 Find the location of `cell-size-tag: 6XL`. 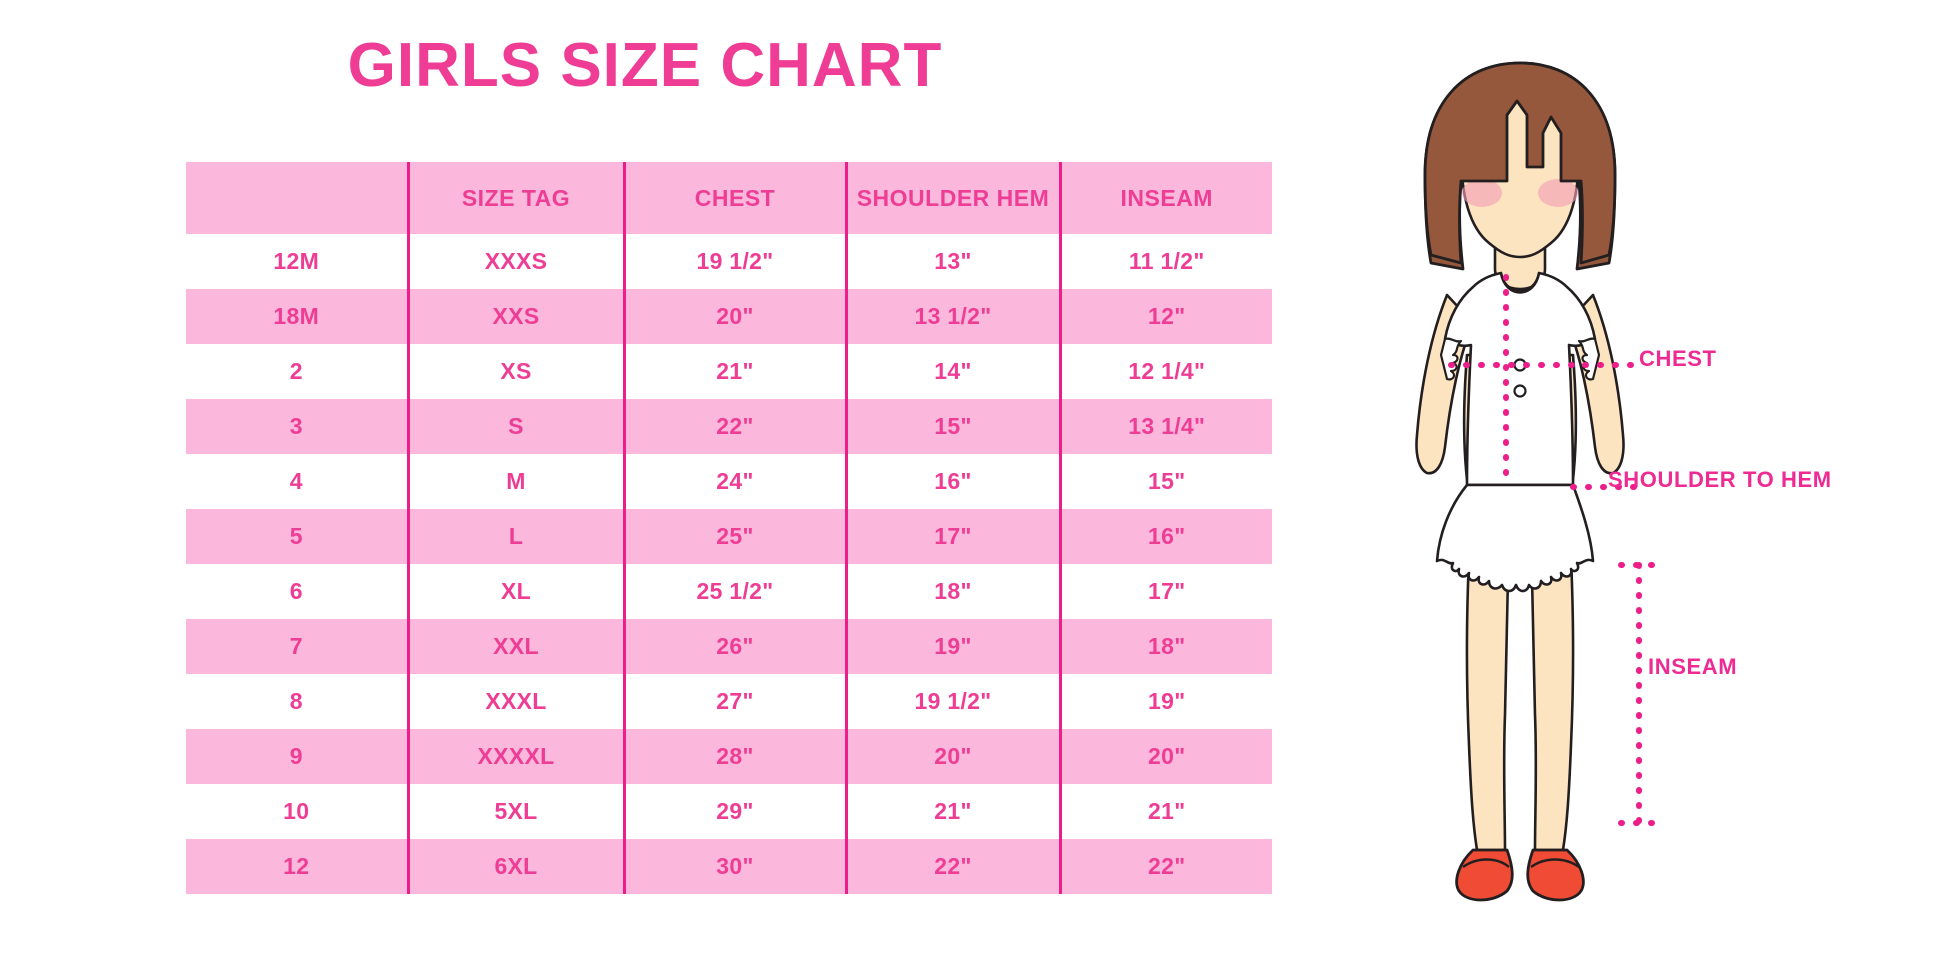

cell-size-tag: 6XL is located at coordinates (515, 866).